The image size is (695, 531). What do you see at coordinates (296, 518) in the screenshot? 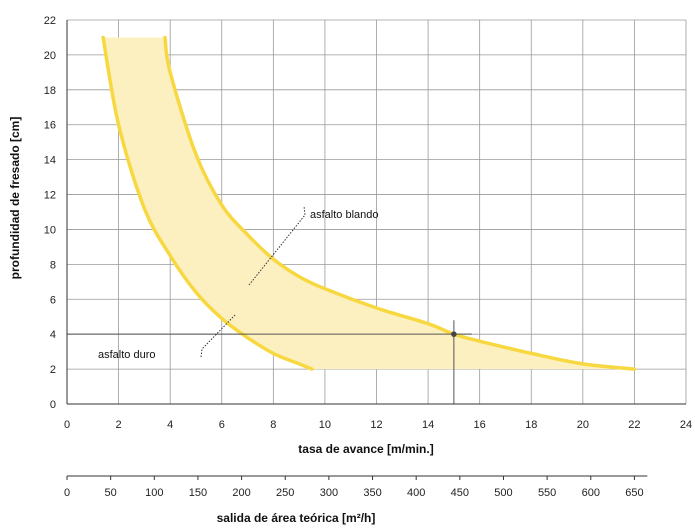
I see `secondary-x-axis-title: salida de área teórica [m²/h]` at bounding box center [296, 518].